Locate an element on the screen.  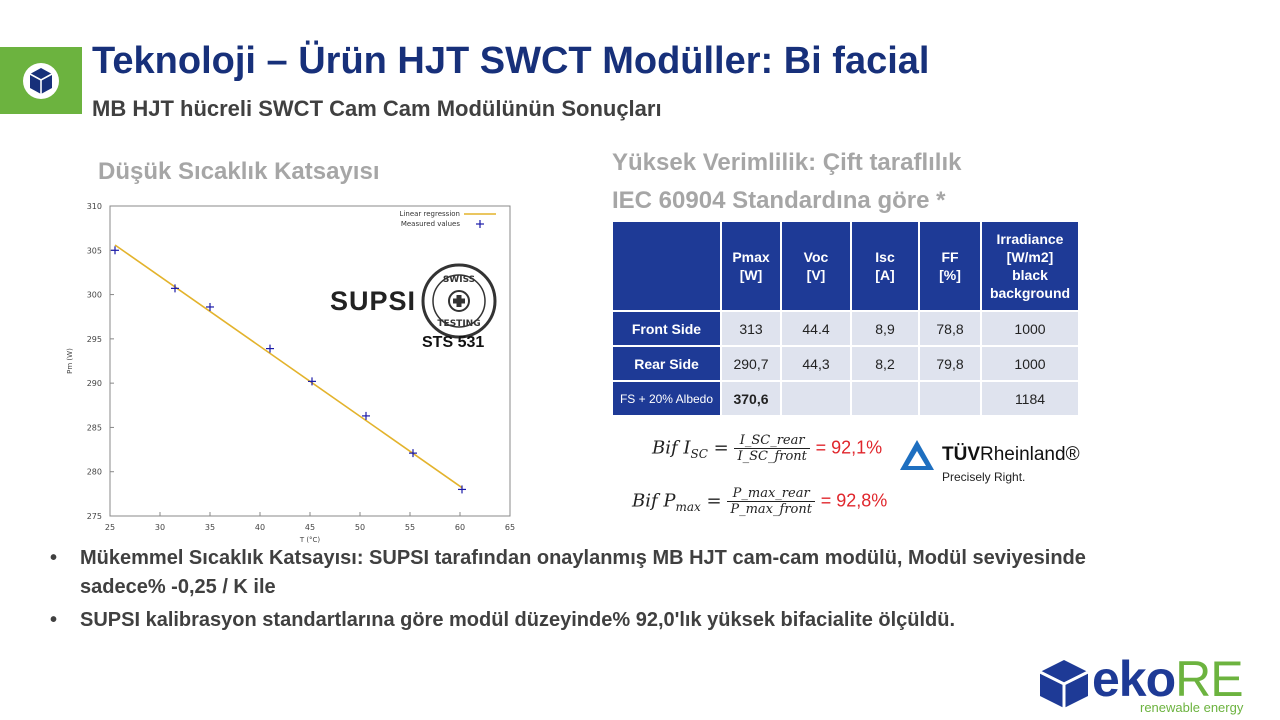
y-axis-label: Pm (W) is located at coordinates (70, 361).